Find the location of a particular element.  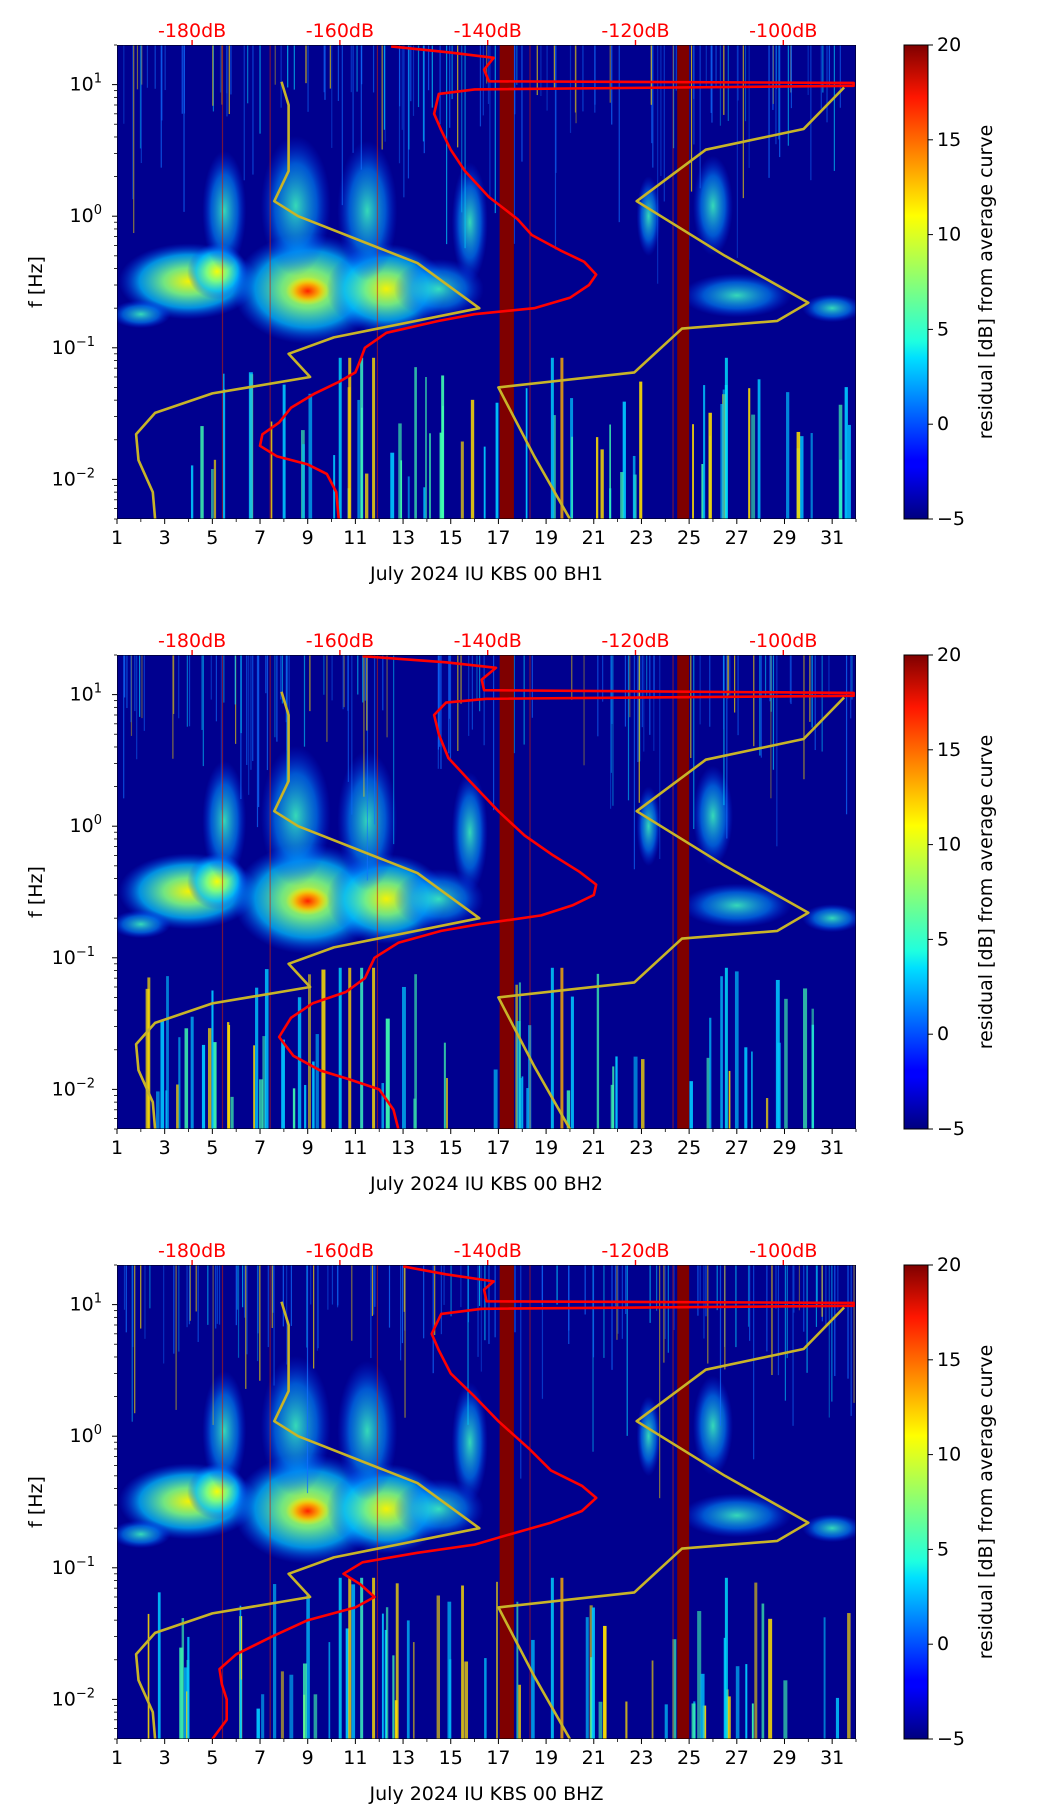

x-tick-label: 29 is located at coordinates (784, 1758).